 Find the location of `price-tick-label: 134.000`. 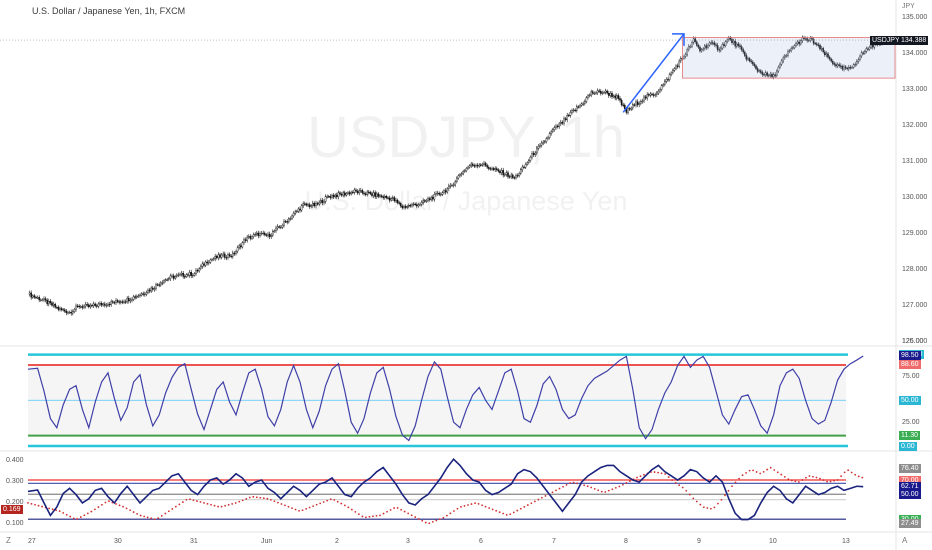

price-tick-label: 134.000 is located at coordinates (915, 53).